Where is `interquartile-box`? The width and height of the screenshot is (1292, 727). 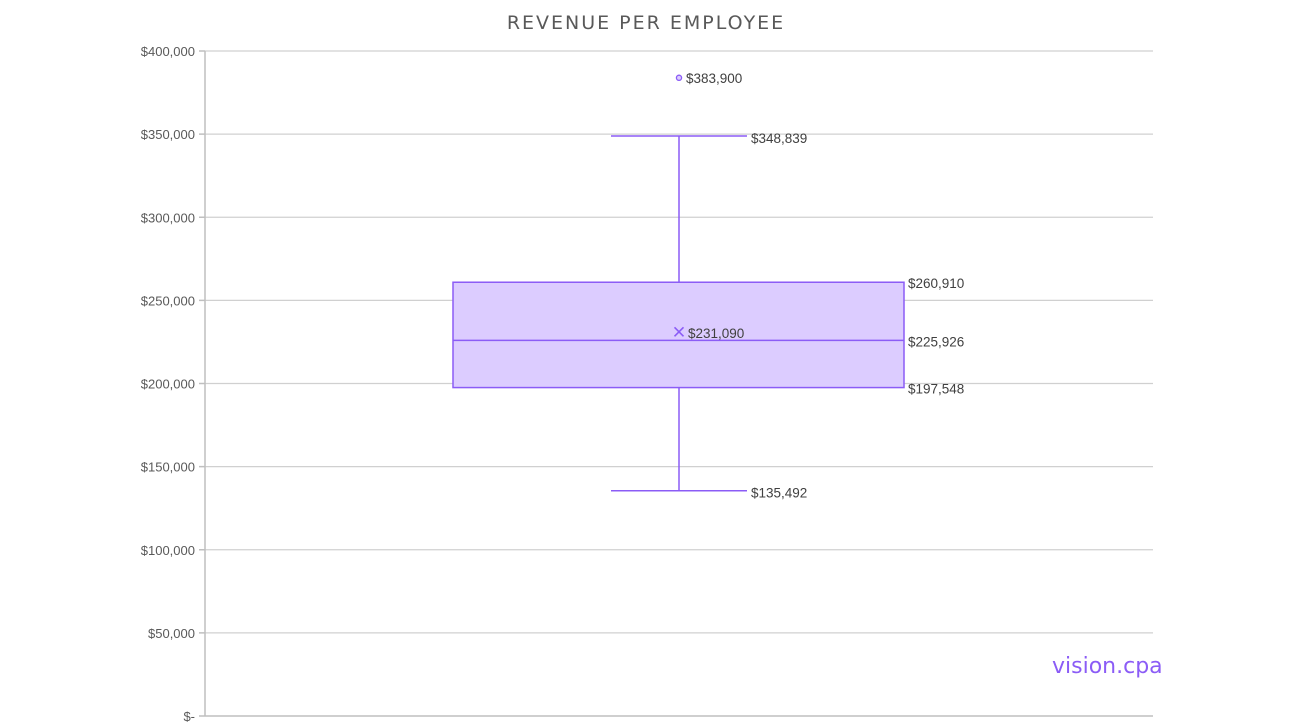
interquartile-box is located at coordinates (678, 335).